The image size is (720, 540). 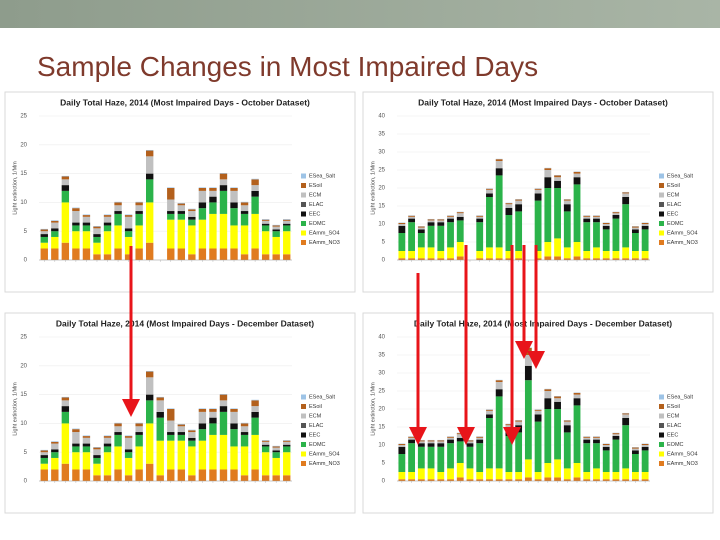 What do you see at coordinates (23, 395) in the screenshot?
I see `y-tick-label: 15` at bounding box center [23, 395].